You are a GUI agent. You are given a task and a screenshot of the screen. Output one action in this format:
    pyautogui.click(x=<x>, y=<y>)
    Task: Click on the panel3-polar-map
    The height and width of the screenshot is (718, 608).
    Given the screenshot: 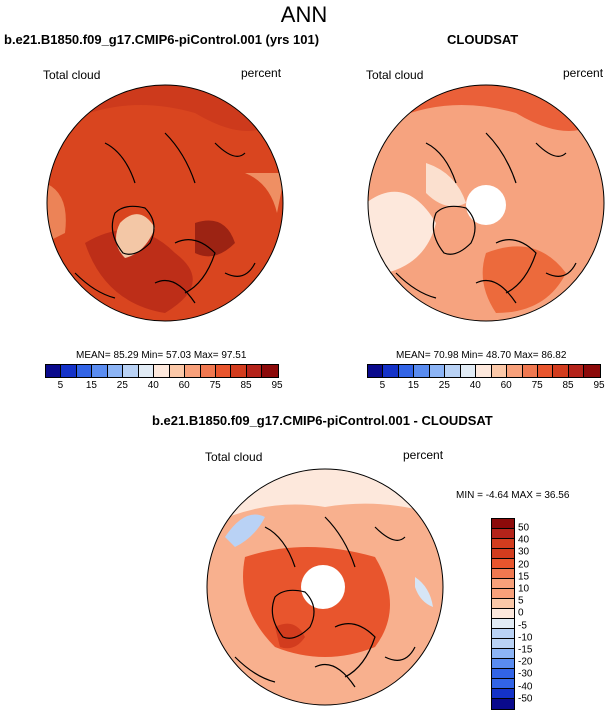 What is the action you would take?
    pyautogui.click(x=325, y=587)
    